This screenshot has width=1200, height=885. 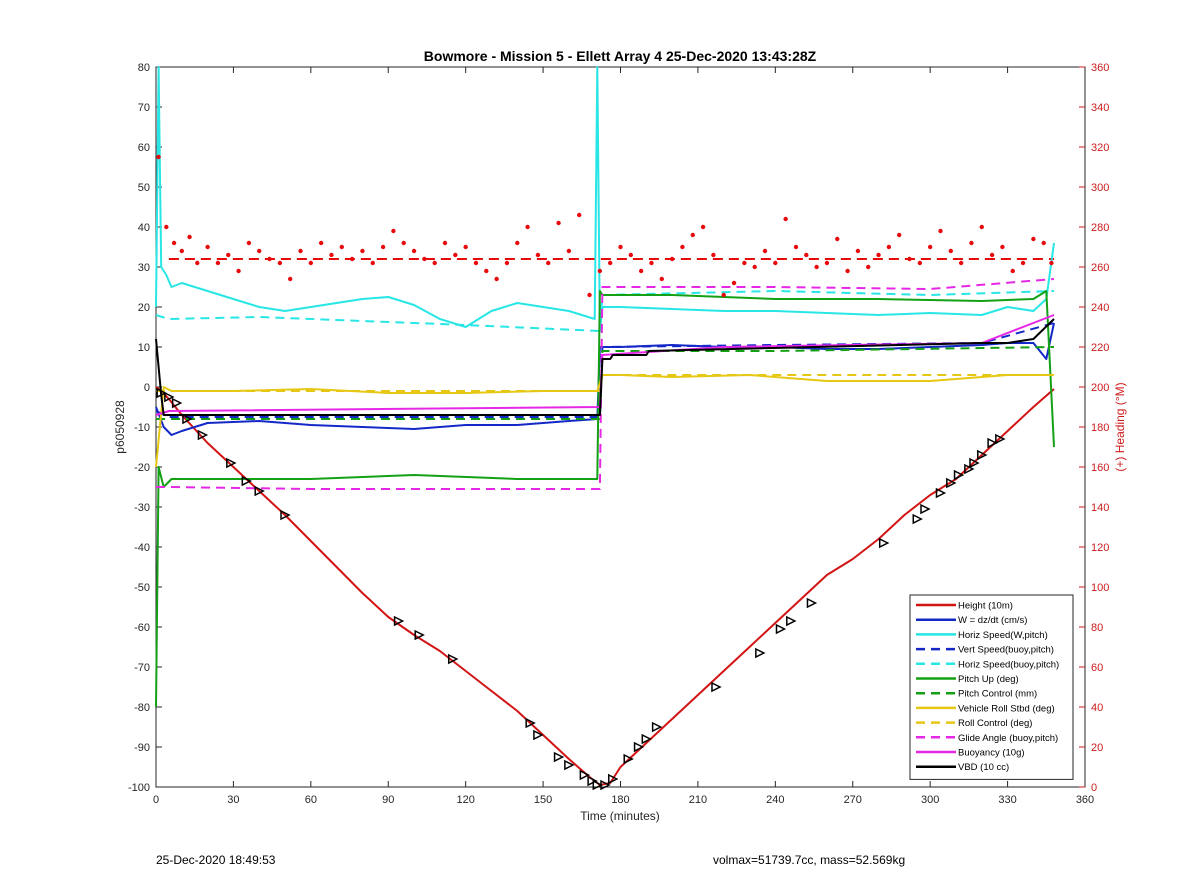 I want to click on legend-entry: Buoyancy (10g), so click(x=991, y=753).